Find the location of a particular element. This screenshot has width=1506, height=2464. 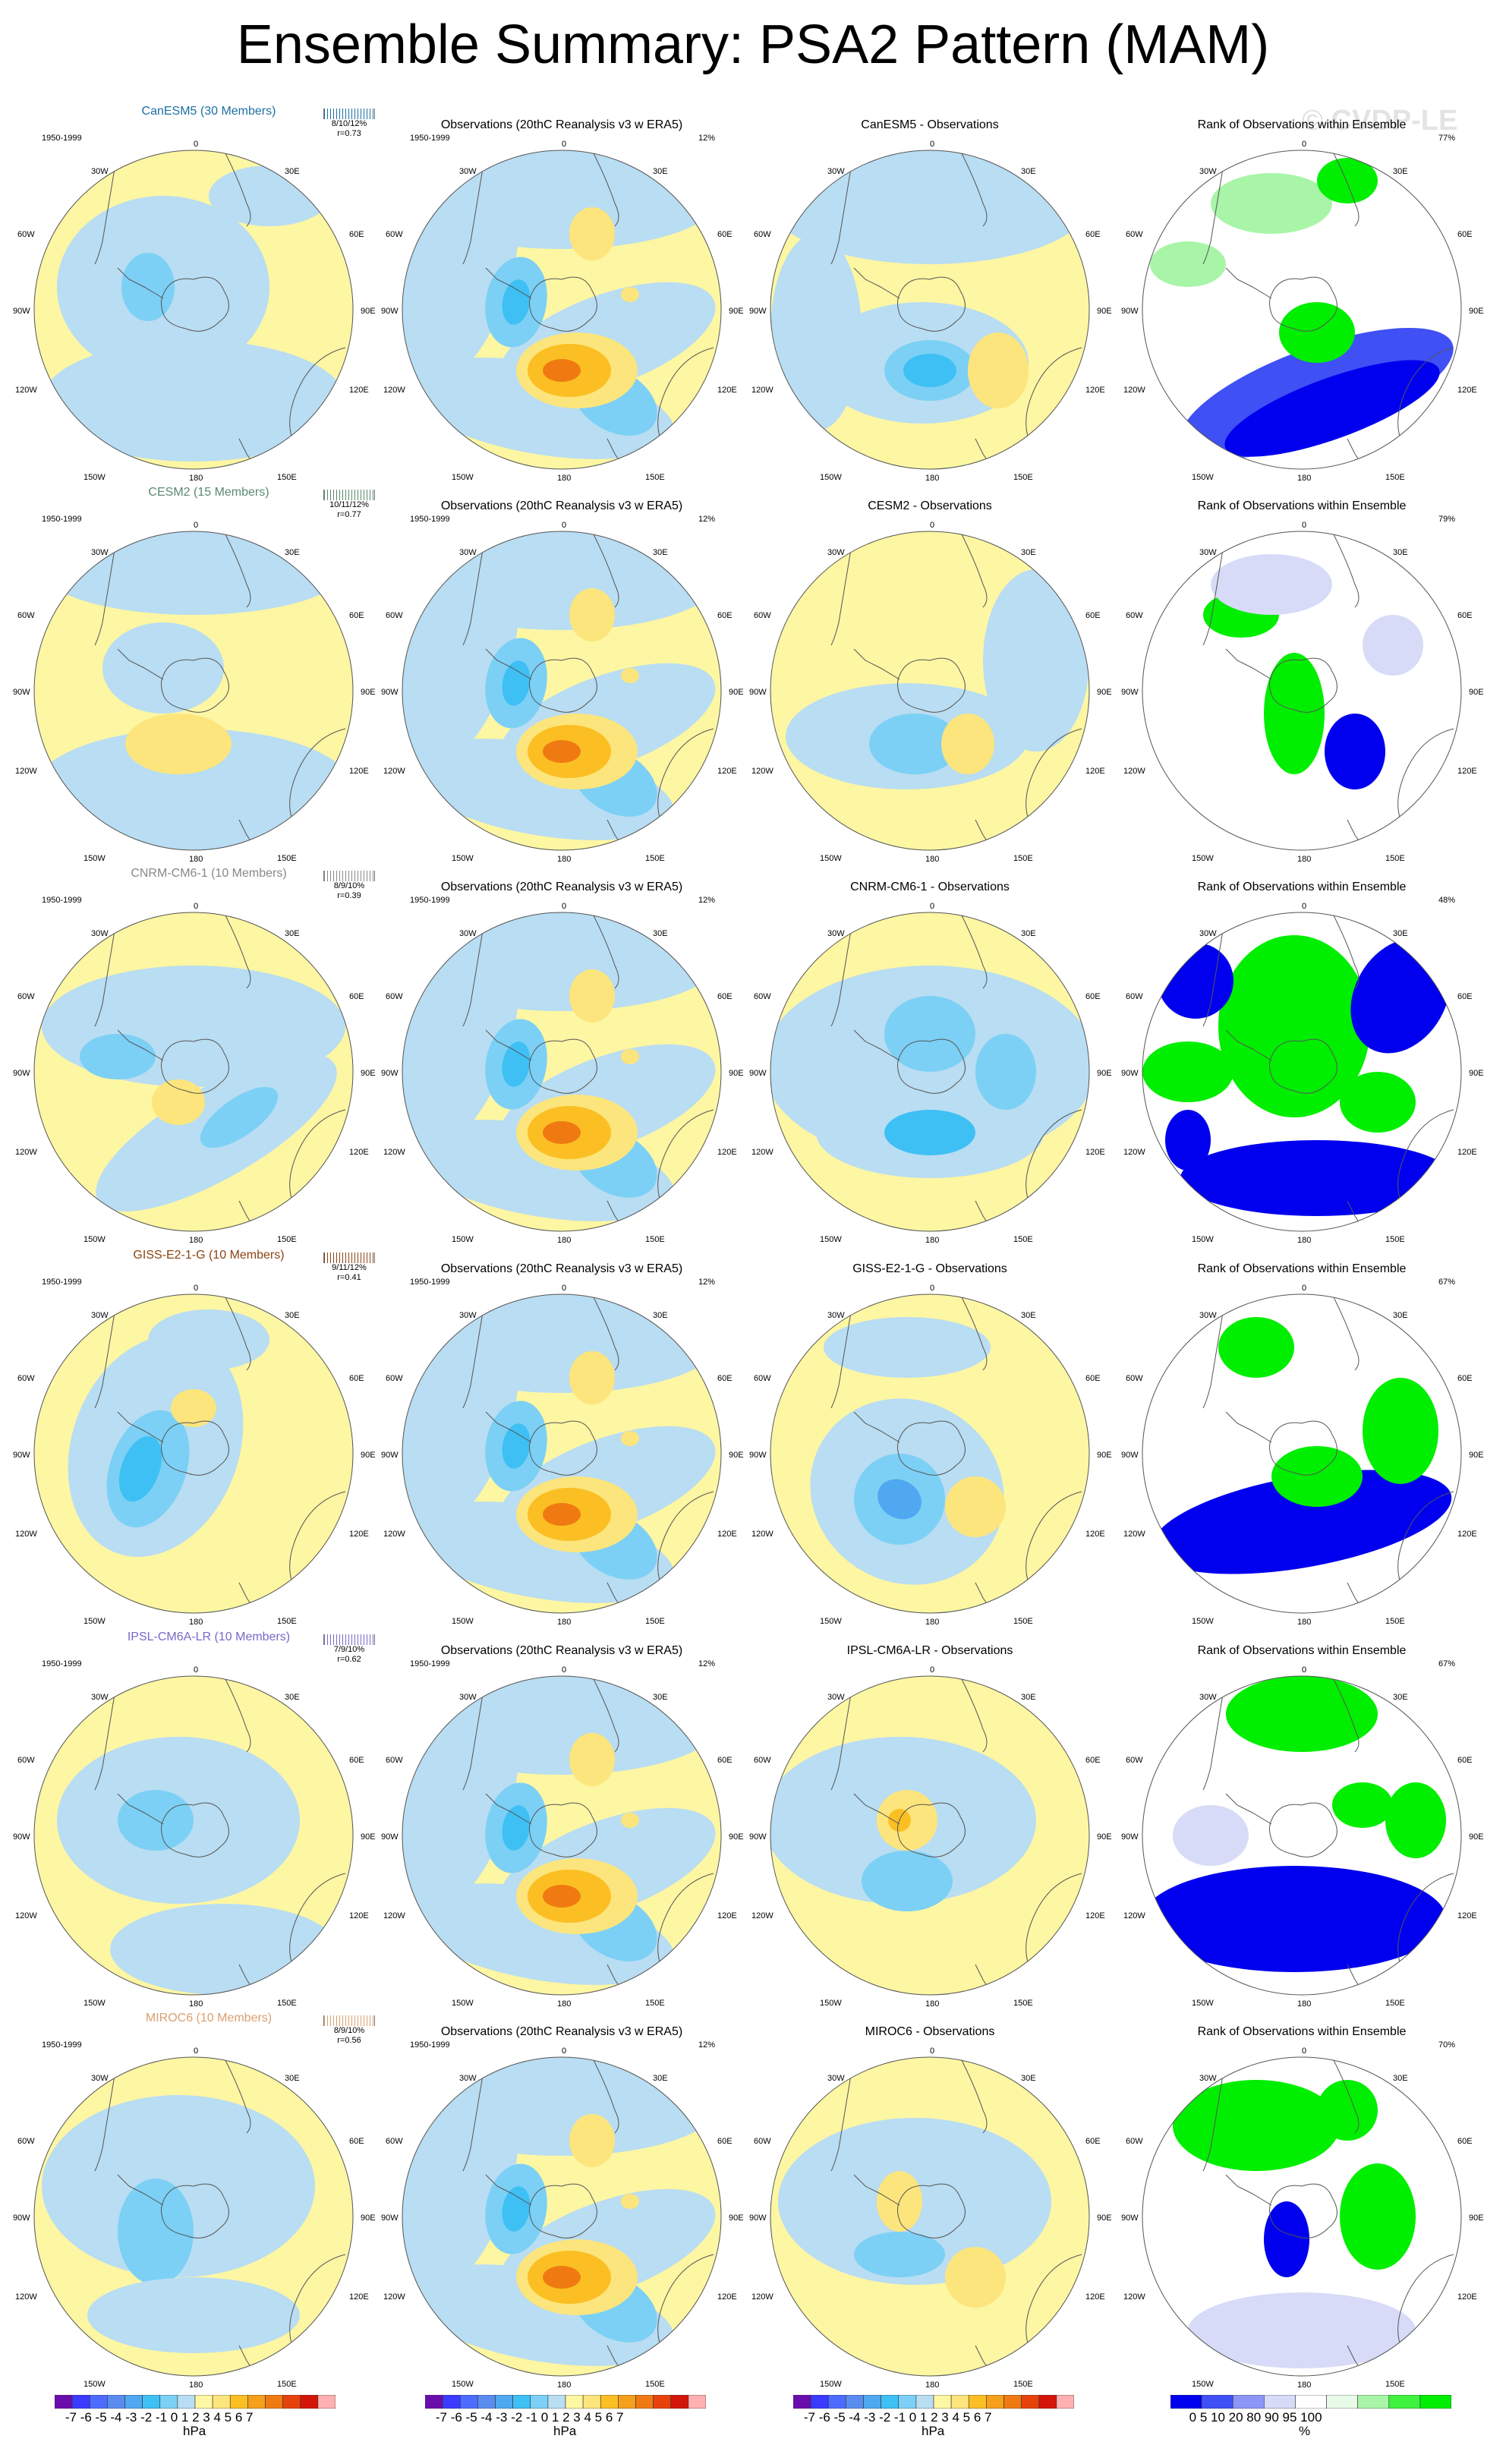

obs-percent: 12% is located at coordinates (707, 2045).